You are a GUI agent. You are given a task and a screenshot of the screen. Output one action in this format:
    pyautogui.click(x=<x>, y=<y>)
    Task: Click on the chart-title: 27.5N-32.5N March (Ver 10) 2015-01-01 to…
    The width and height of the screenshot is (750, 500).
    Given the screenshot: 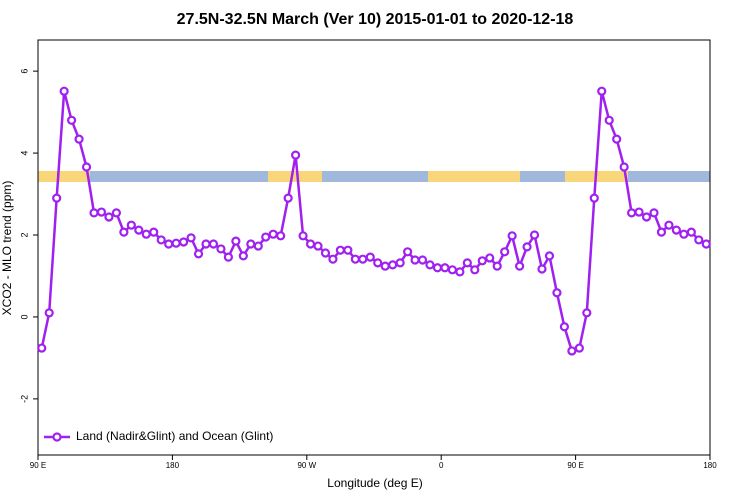 What is the action you would take?
    pyautogui.click(x=375, y=19)
    